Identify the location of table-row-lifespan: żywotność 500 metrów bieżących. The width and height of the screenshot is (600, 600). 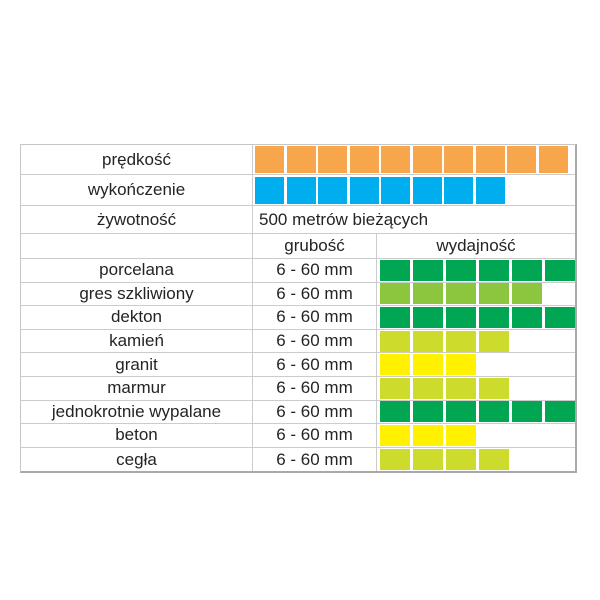
(298, 220).